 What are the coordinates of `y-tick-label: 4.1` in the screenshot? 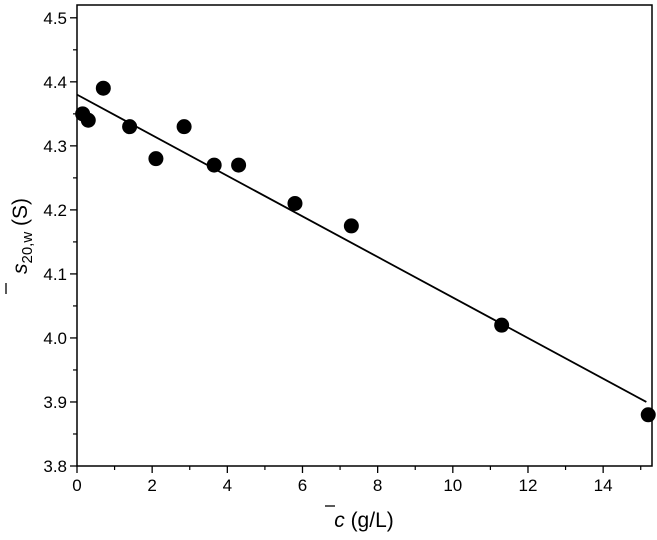 It's located at (55, 274).